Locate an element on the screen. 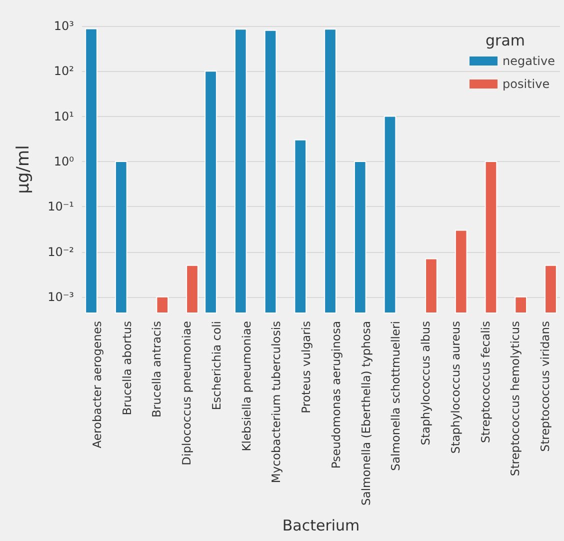  y-tick-label: 10⁻² is located at coordinates (61, 251).